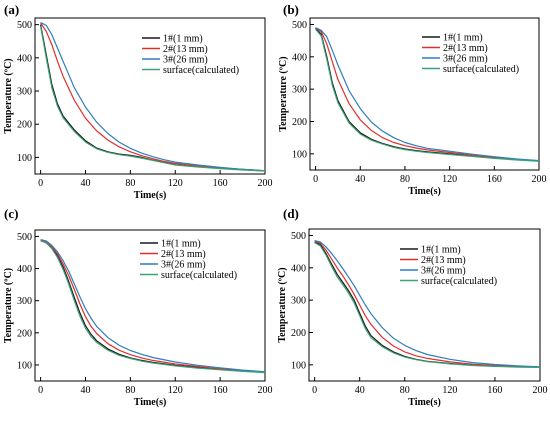  Describe the element at coordinates (291, 9) in the screenshot. I see `panel-label: (b)` at that location.